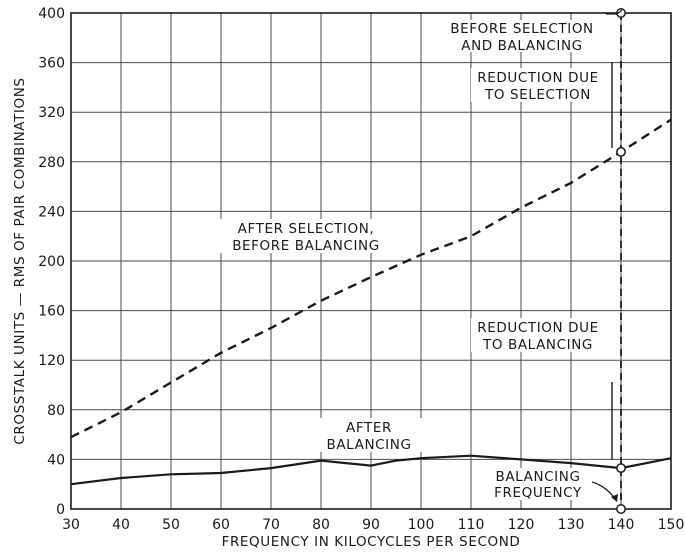 The width and height of the screenshot is (685, 552). What do you see at coordinates (306, 229) in the screenshot?
I see `annotation-after-selection-1: AFTER SELECTION,` at bounding box center [306, 229].